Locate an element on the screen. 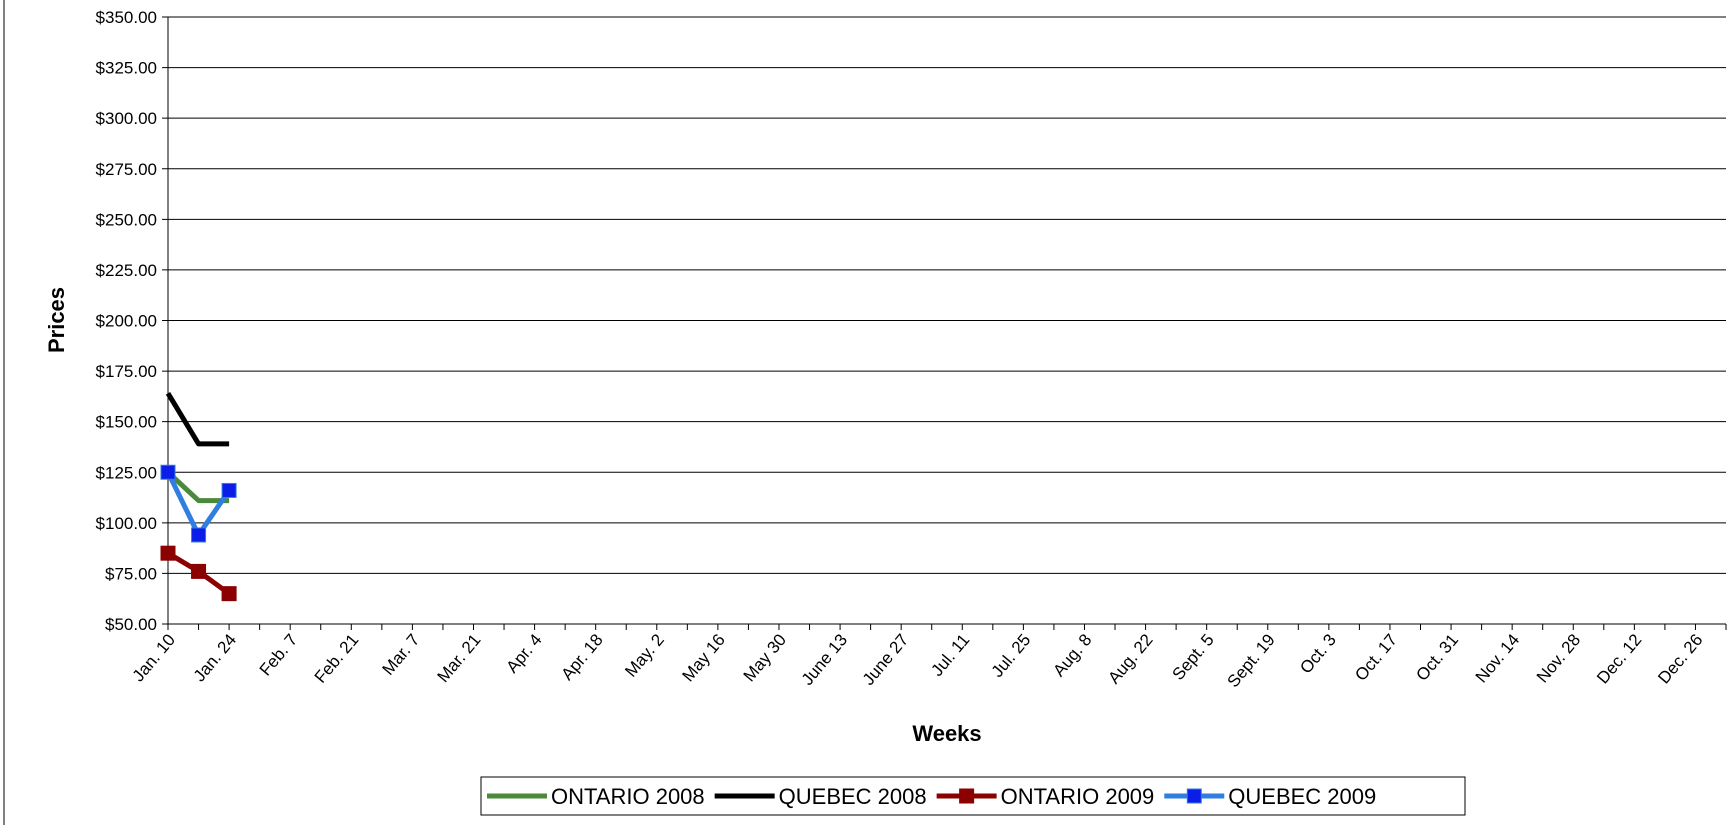 This screenshot has height=830, width=1735. x-tick-label: Aug. 22 is located at coordinates (1130, 658).